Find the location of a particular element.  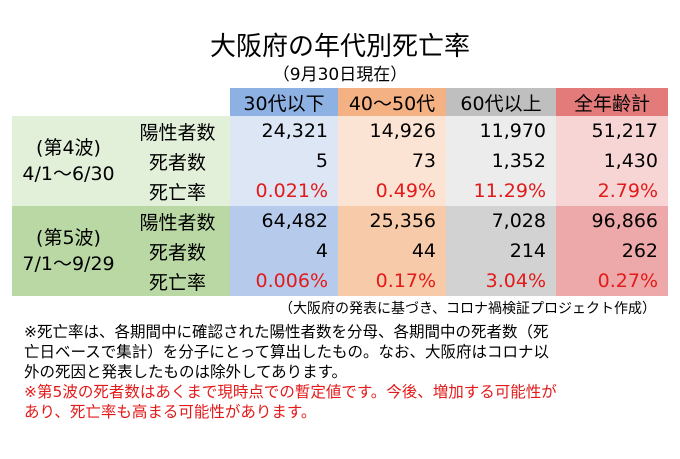

table-cell: 1,430 is located at coordinates (612, 161).